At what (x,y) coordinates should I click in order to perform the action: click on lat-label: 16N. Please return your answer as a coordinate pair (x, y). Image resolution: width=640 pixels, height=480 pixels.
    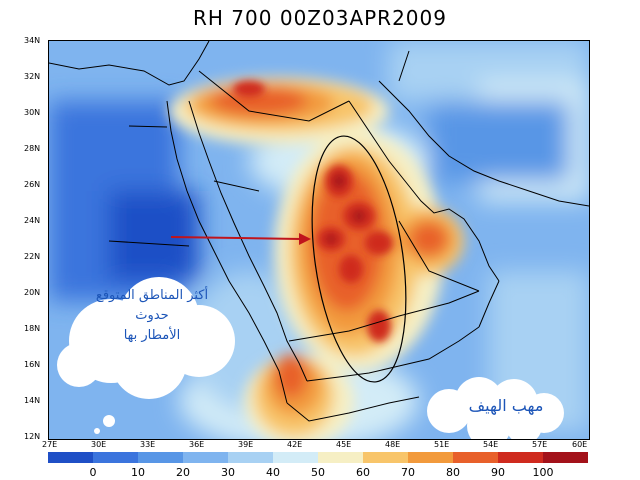
    Looking at the image, I should click on (32, 364).